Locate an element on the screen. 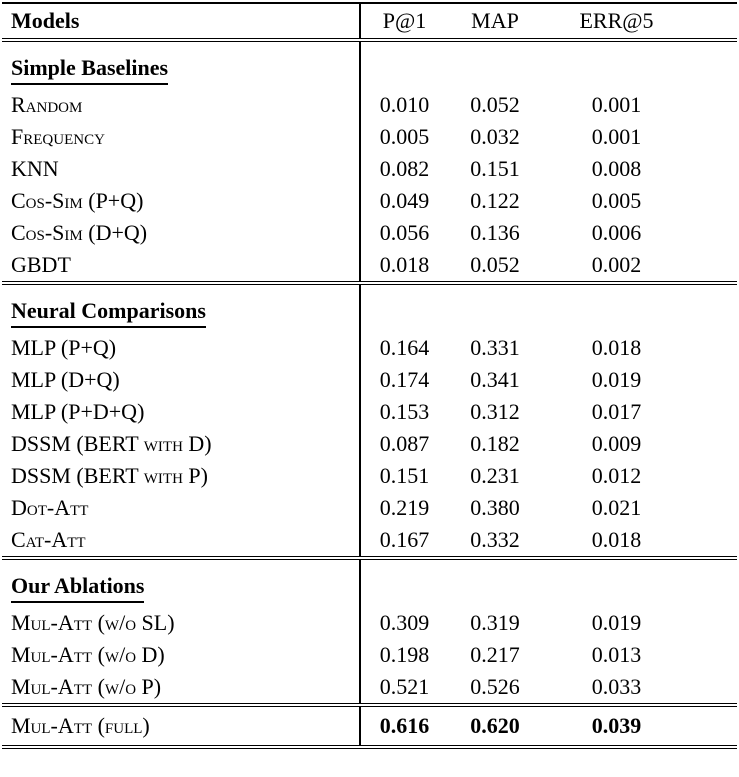 Image resolution: width=739 pixels, height=777 pixels. metric-err5: 0.017 is located at coordinates (616, 411).